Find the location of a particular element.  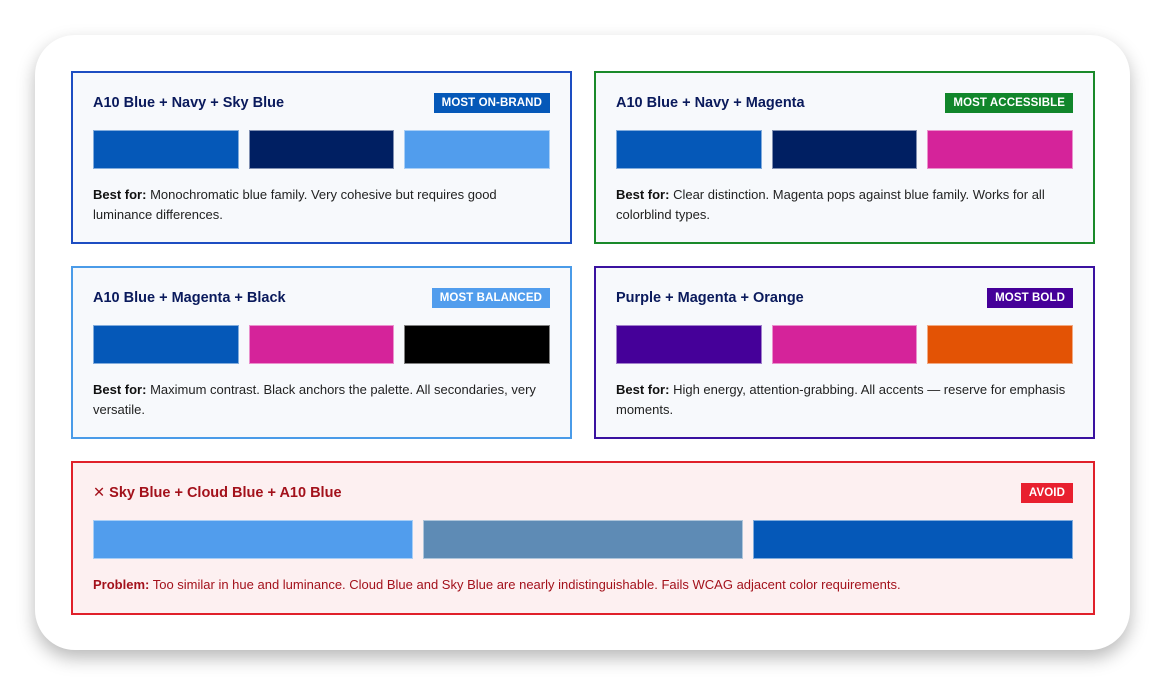

palette-badge: MOST BALANCED is located at coordinates (490, 298).